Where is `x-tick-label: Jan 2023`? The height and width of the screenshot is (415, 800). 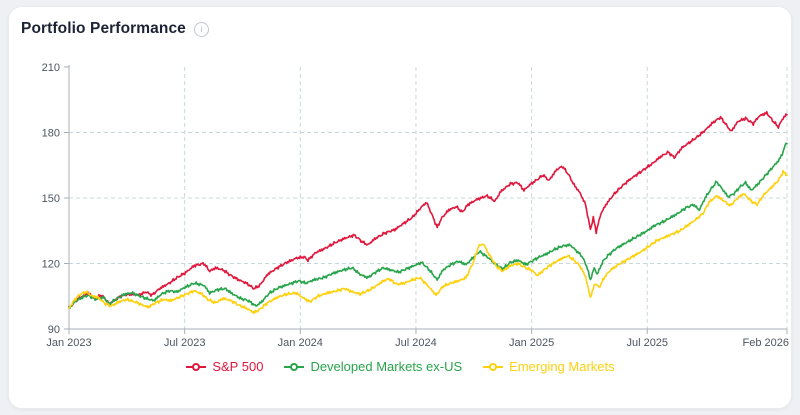
x-tick-label: Jan 2023 is located at coordinates (68, 343).